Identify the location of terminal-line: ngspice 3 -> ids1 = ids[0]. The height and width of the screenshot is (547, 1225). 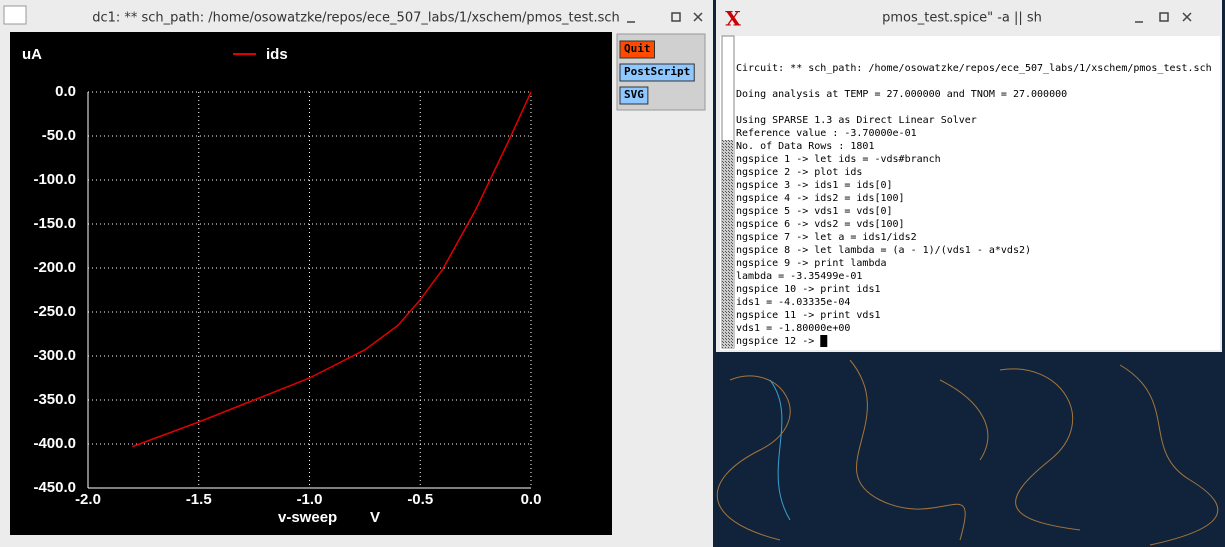
(814, 185).